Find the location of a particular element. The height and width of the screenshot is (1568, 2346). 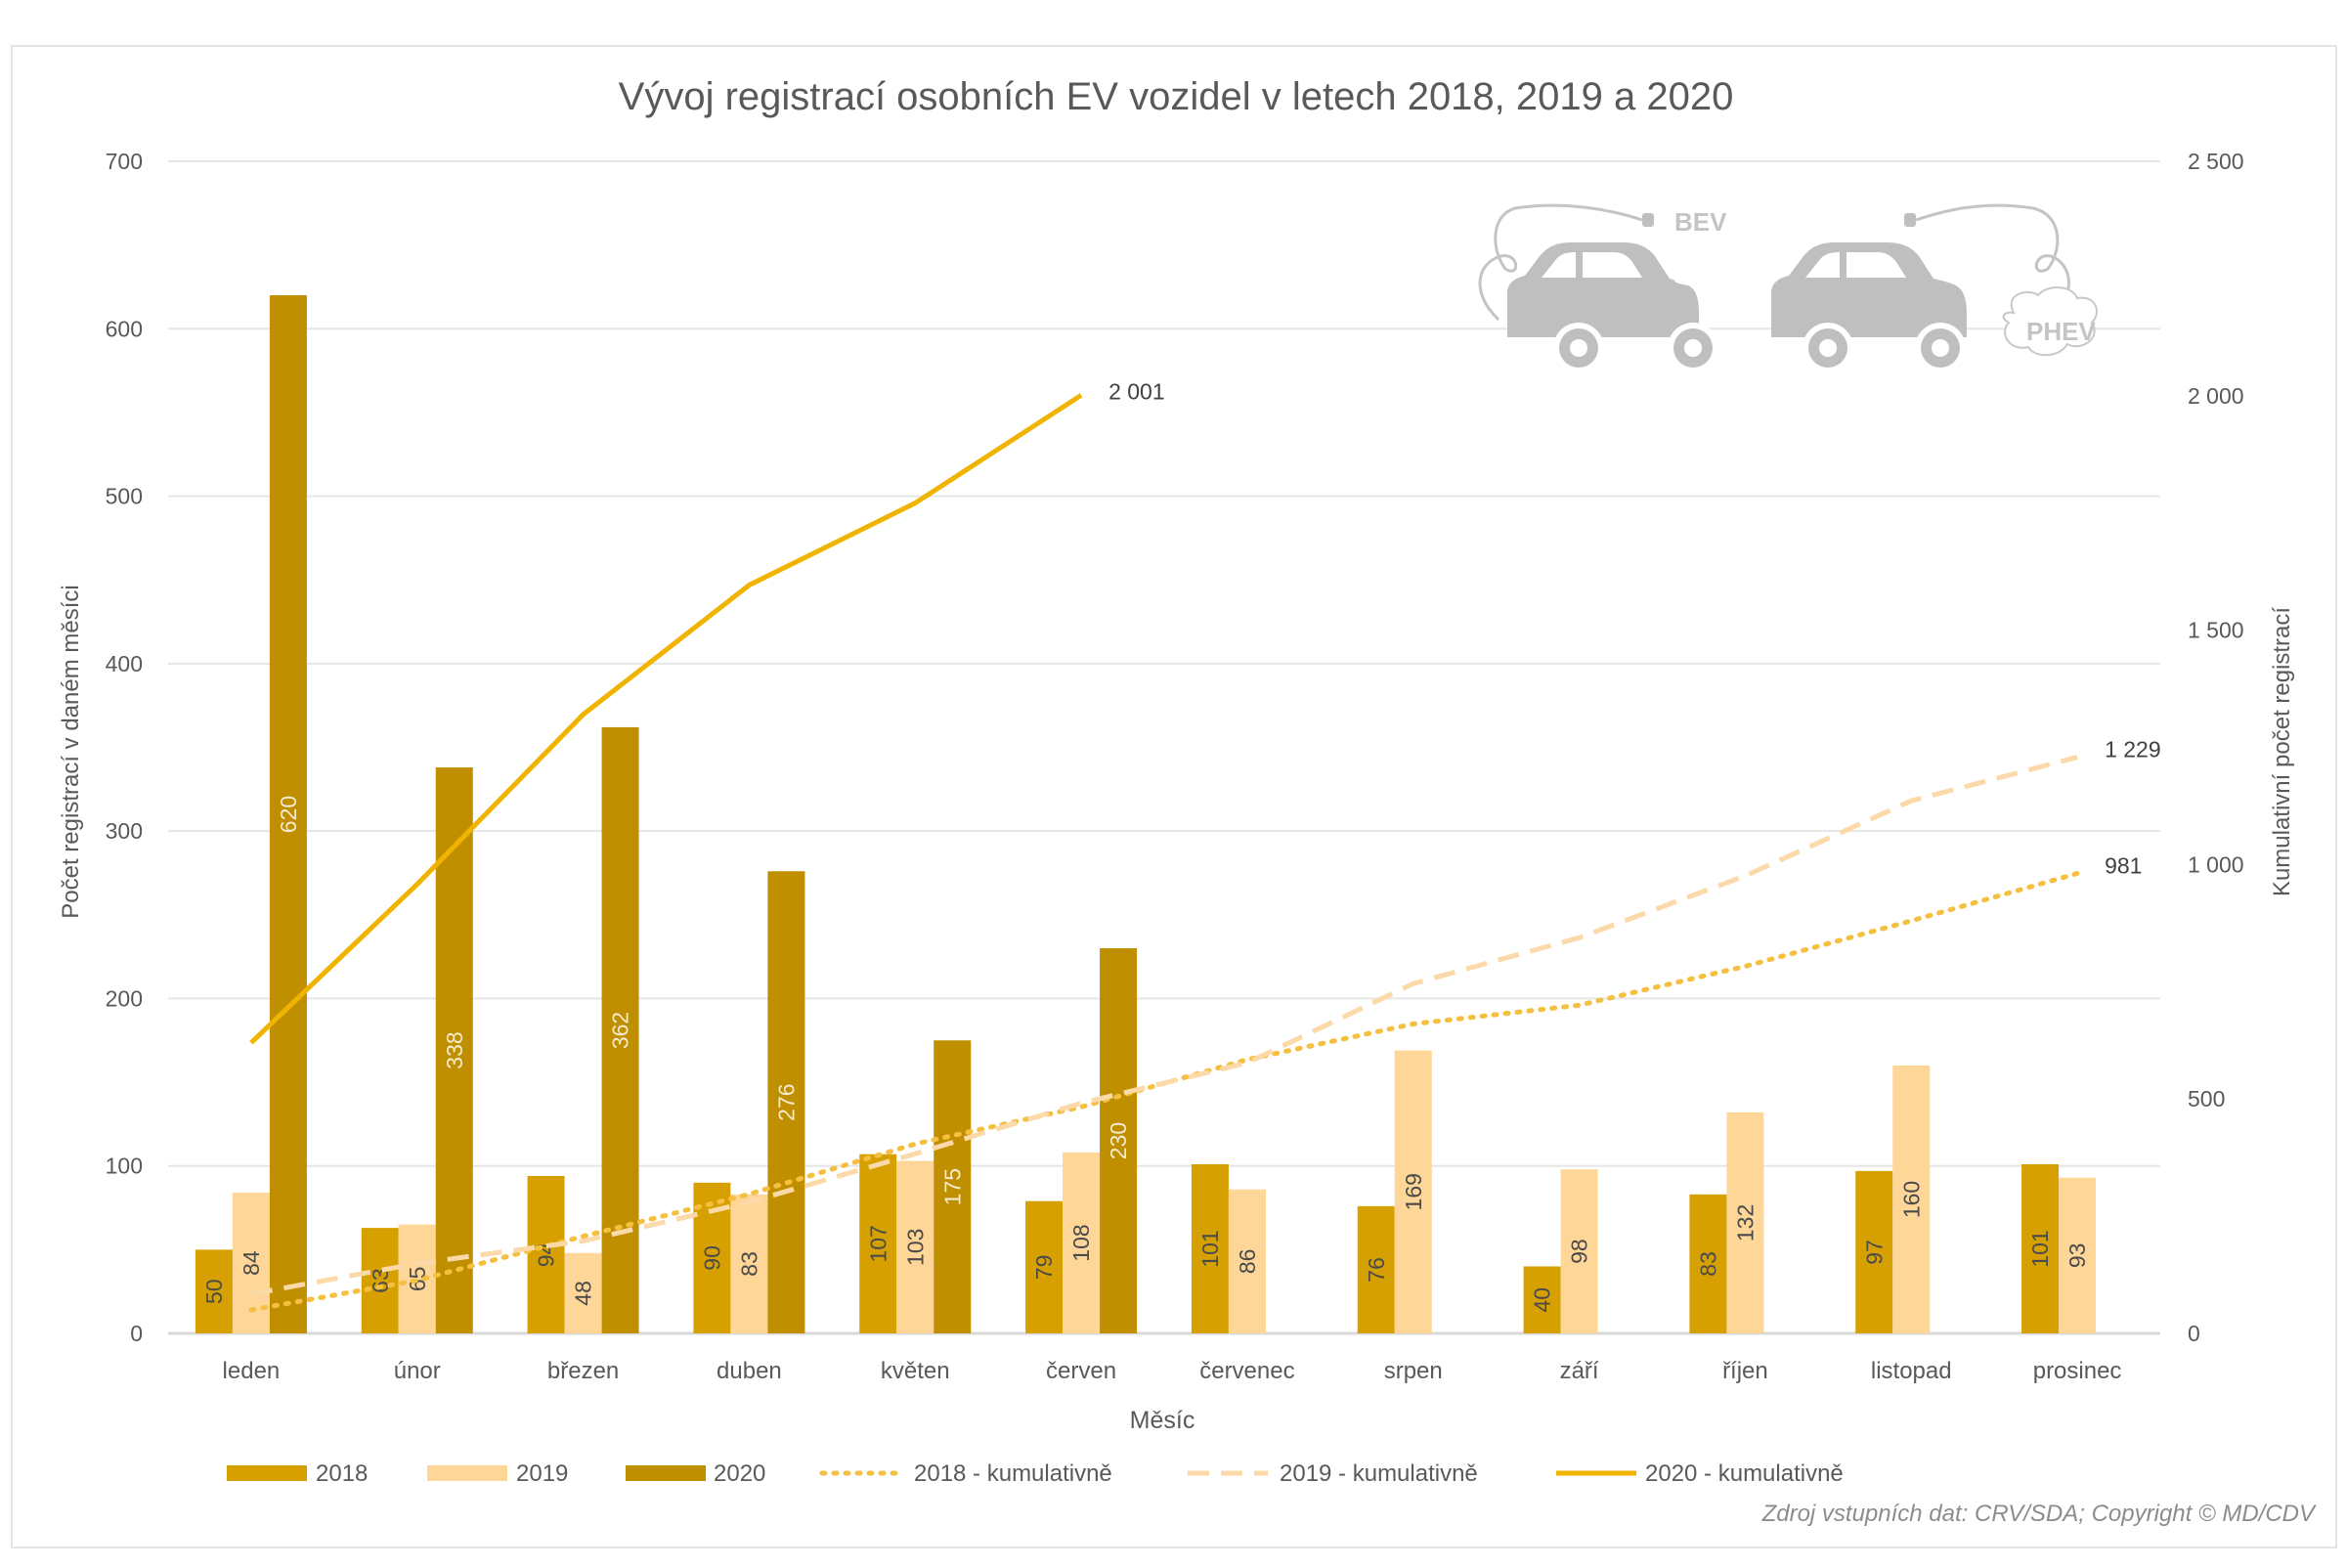

bar-2018-červen is located at coordinates (1045, 1266).